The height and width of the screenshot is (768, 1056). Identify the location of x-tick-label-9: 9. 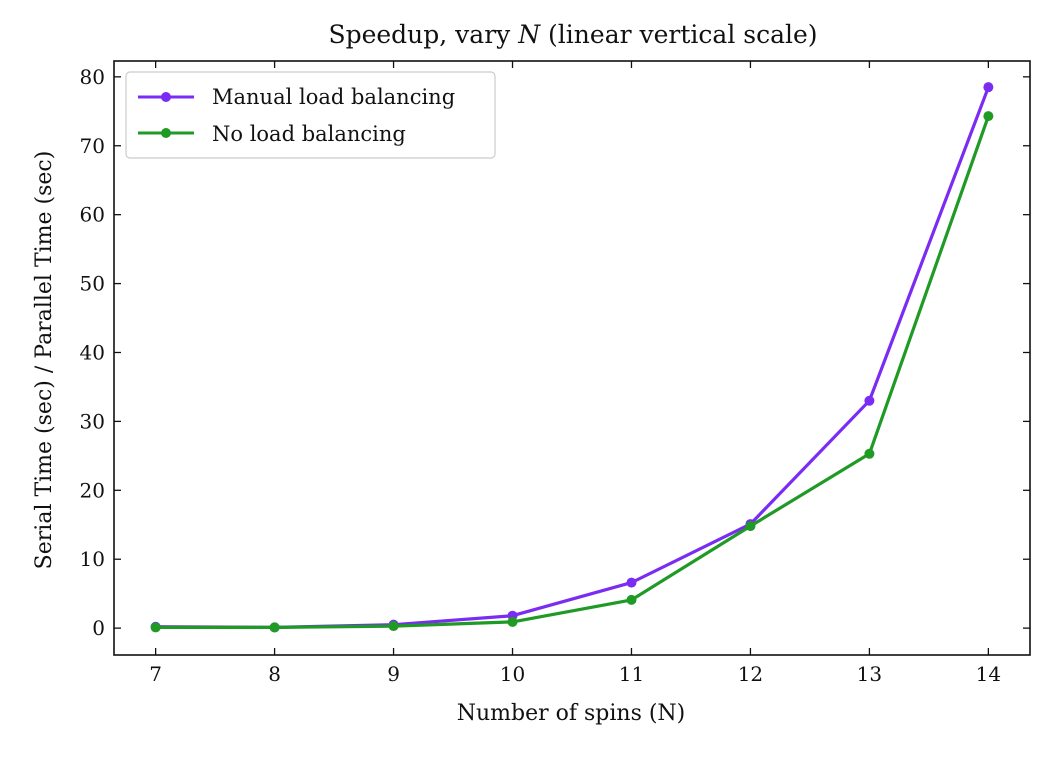
(393, 674).